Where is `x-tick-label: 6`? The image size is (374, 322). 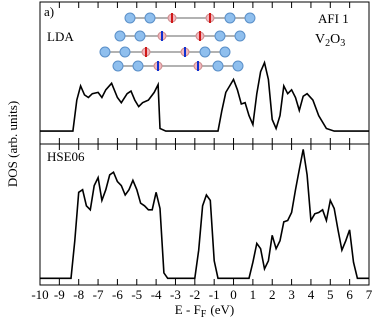 x-tick-label: 6 is located at coordinates (349, 294).